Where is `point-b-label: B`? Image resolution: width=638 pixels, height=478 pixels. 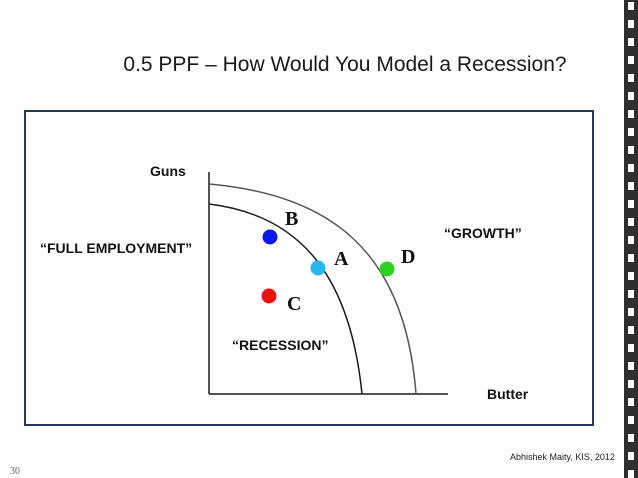 point-b-label: B is located at coordinates (292, 219).